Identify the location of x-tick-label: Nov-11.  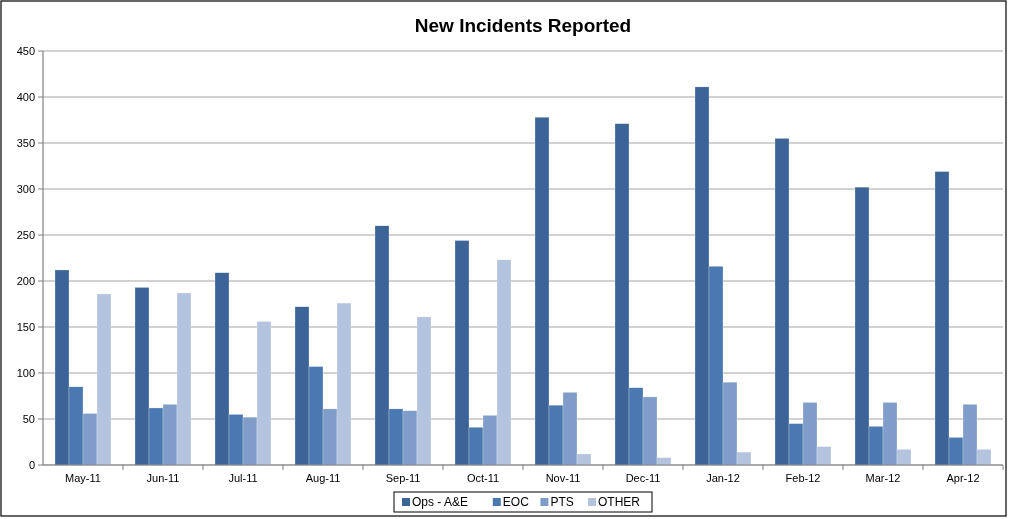
(563, 478).